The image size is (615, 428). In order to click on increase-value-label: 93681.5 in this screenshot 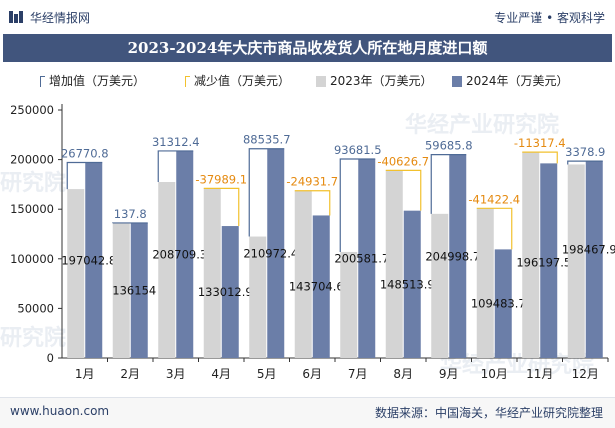, I will do `click(358, 150)`.